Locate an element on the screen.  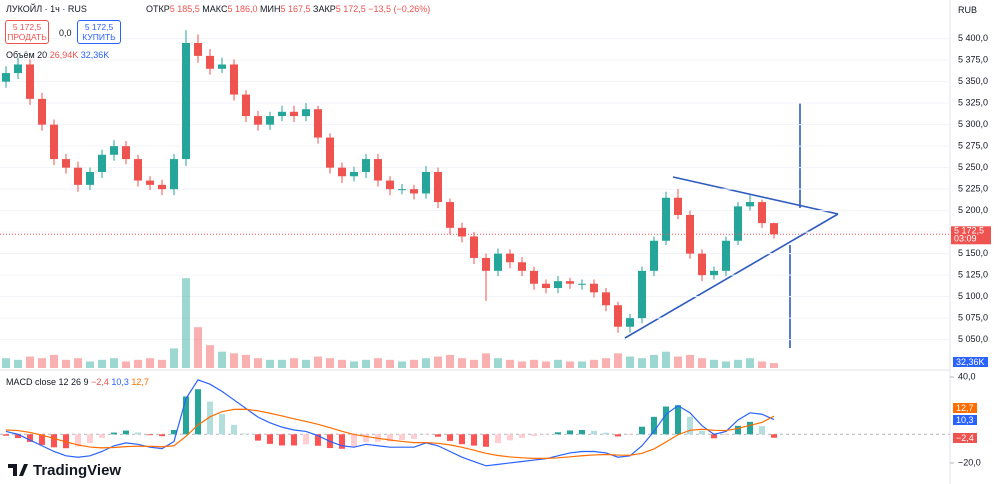
buy-button: 5 172,5 КУПИТЬ is located at coordinates (99, 32).